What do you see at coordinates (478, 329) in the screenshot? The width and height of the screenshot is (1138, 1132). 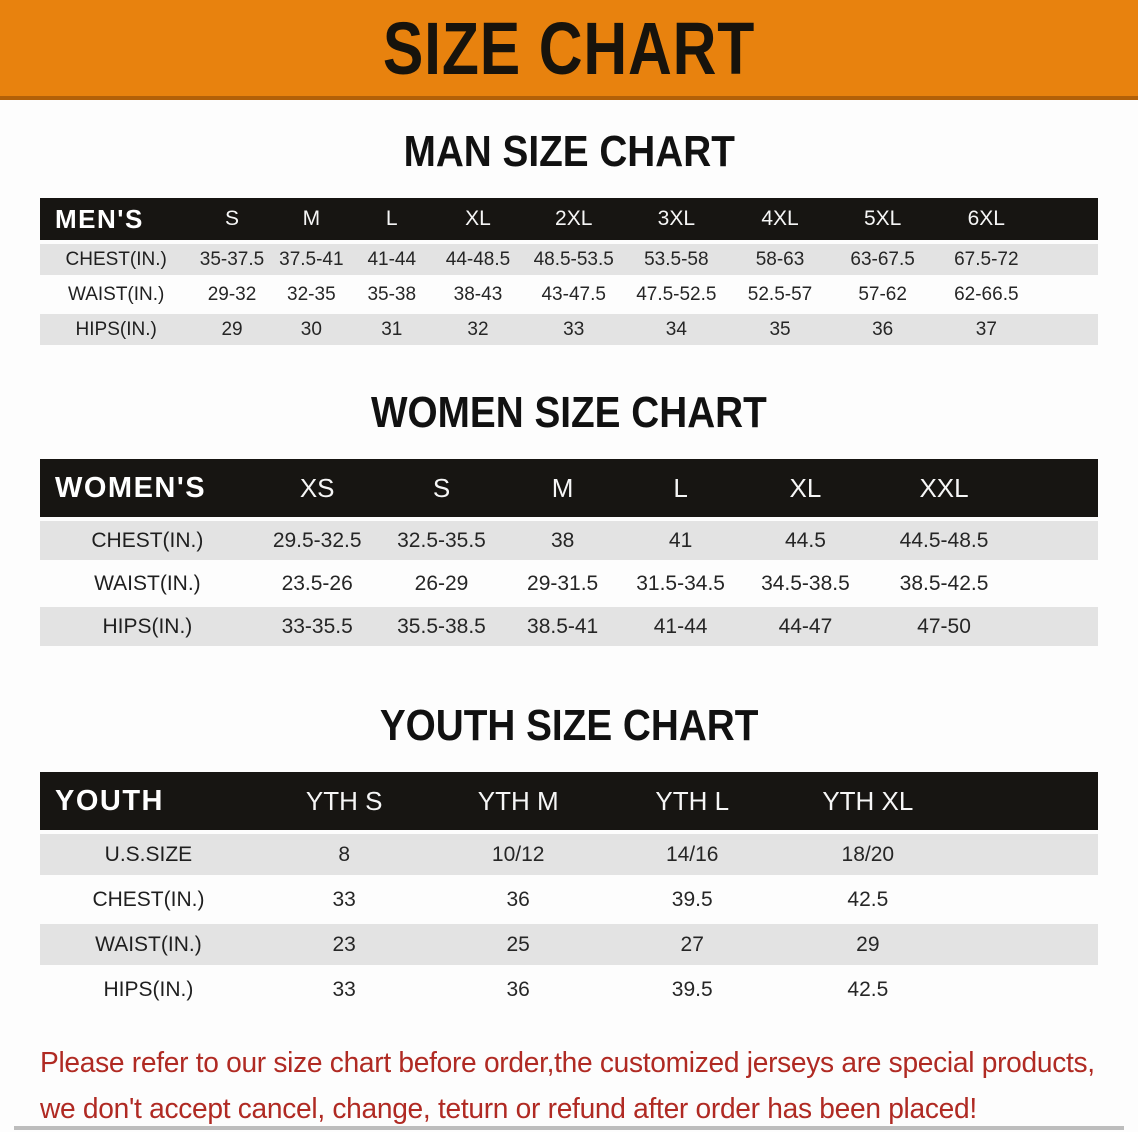 I see `size-value-cell: 32` at bounding box center [478, 329].